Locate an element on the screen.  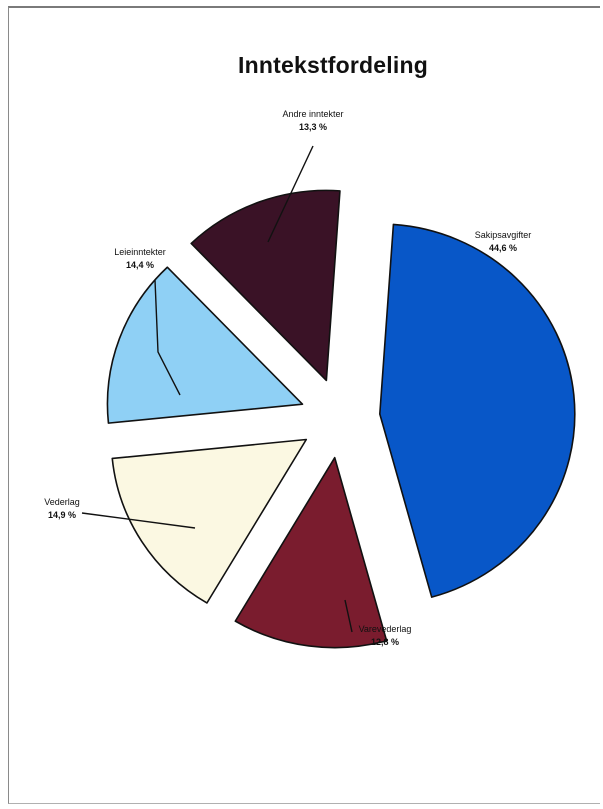
slice-value-leieinntekter: 14,4 % is located at coordinates (140, 265).